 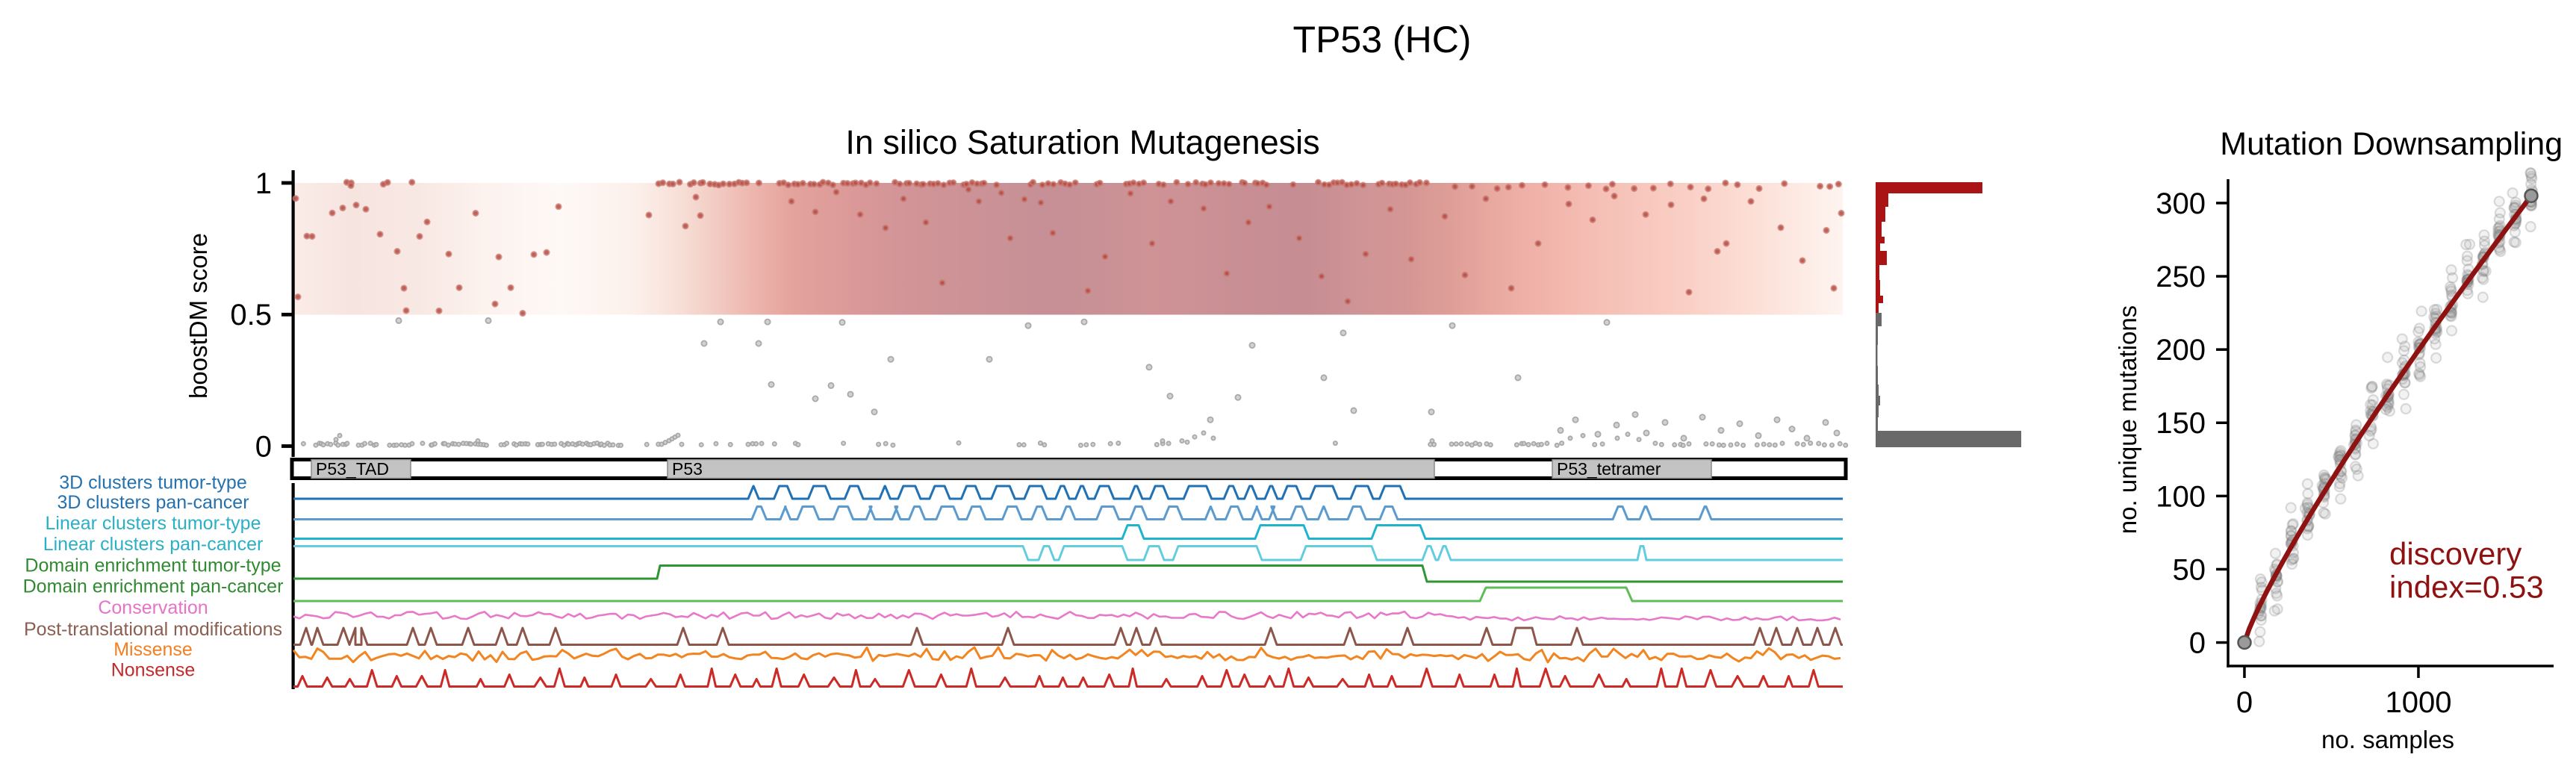 What do you see at coordinates (153, 649) in the screenshot?
I see `svg-text: Missense` at bounding box center [153, 649].